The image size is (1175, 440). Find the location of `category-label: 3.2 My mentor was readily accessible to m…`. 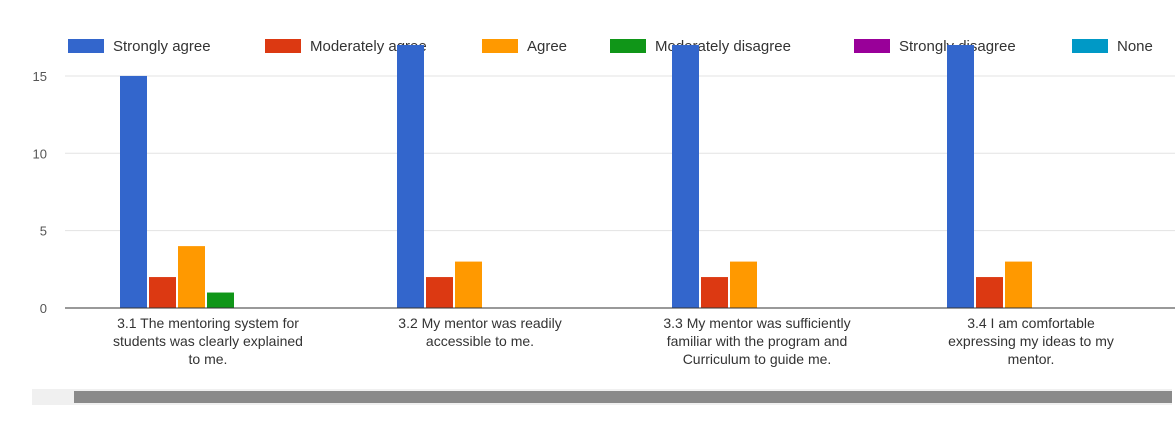

category-label: 3.2 My mentor was readily accessible to m… is located at coordinates (479, 332).